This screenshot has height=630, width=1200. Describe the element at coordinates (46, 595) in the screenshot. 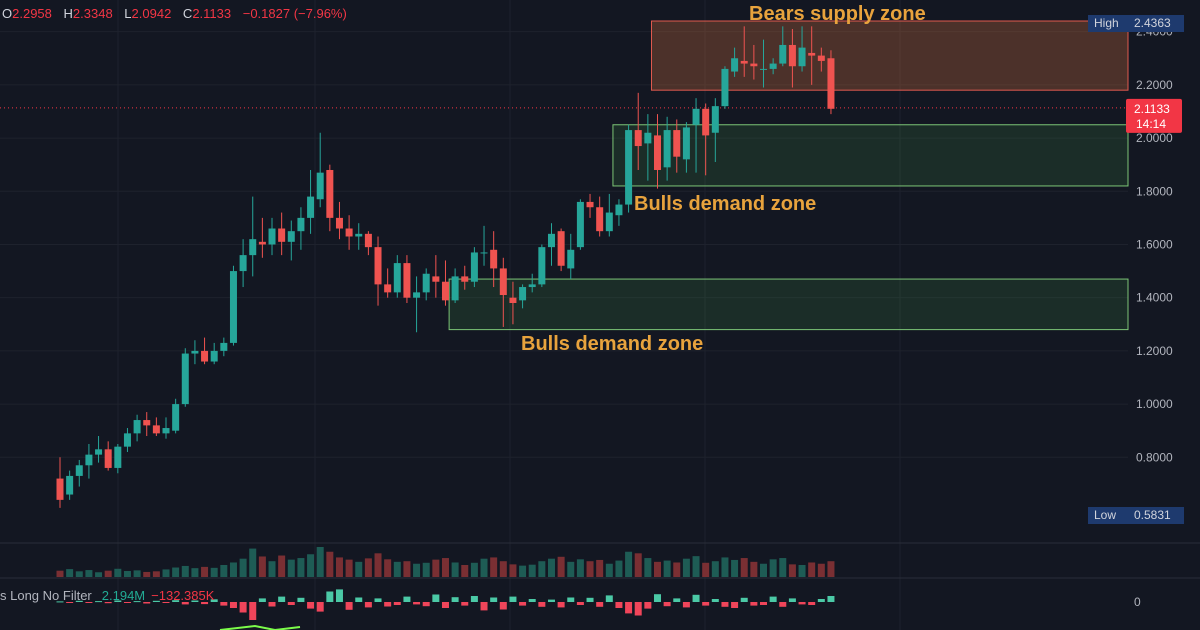

I see `indicator-name: s Long No Filter` at that location.